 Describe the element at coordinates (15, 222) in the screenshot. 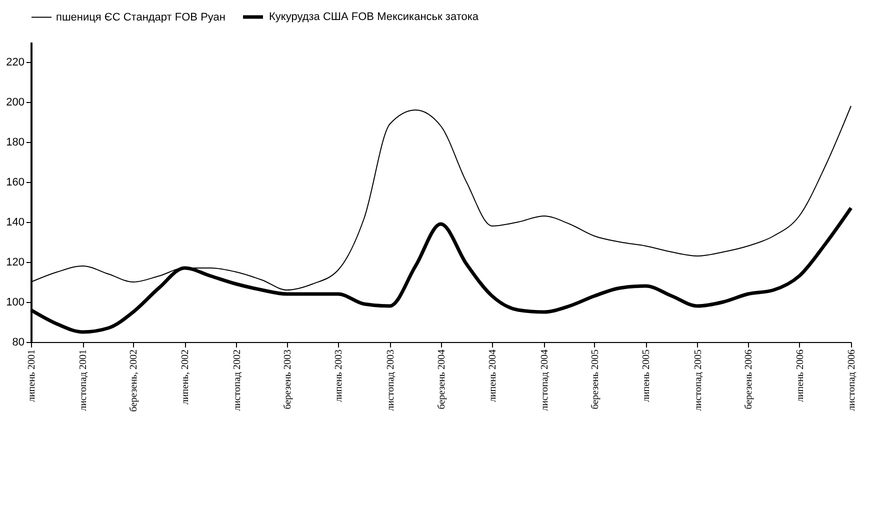

I see `y-tick-label: 140` at that location.